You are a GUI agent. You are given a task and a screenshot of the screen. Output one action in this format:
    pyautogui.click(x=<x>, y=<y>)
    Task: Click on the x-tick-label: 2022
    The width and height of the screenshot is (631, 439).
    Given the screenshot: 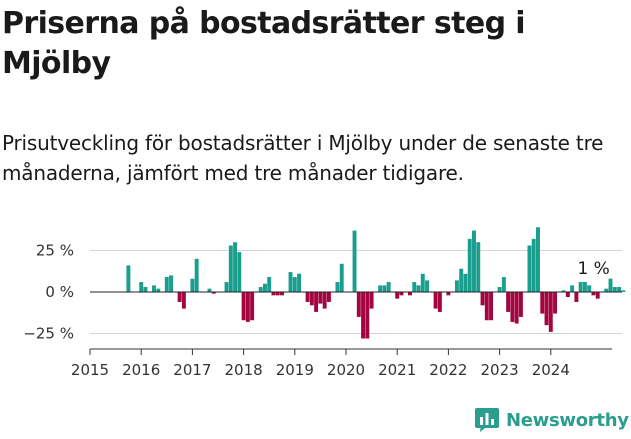 What is the action you would take?
    pyautogui.click(x=448, y=370)
    